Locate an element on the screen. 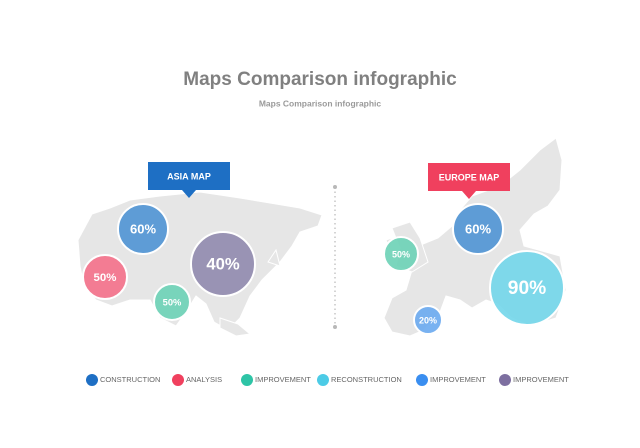 The image size is (640, 448). bubble-label: 40% is located at coordinates (222, 263).